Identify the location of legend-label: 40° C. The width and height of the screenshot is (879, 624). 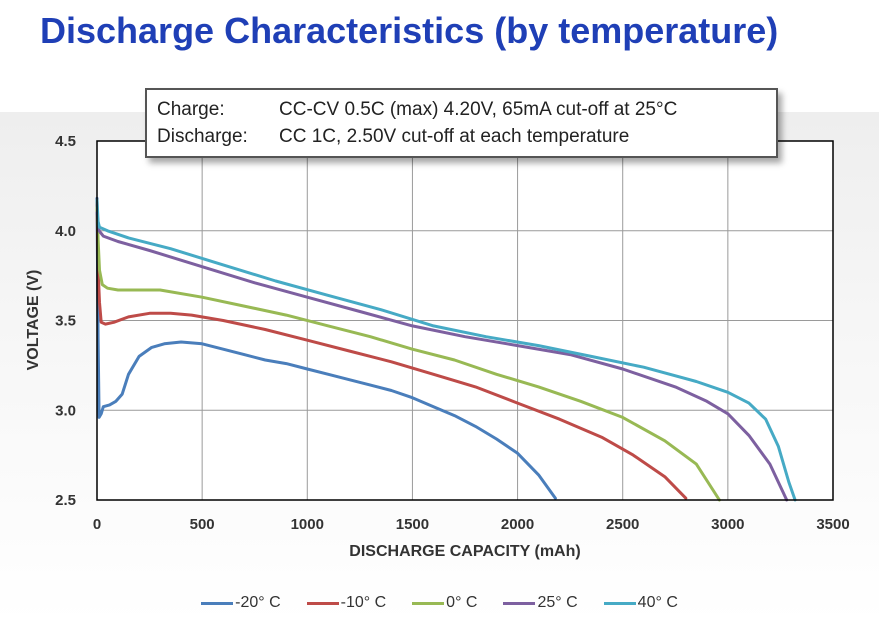
(657, 602).